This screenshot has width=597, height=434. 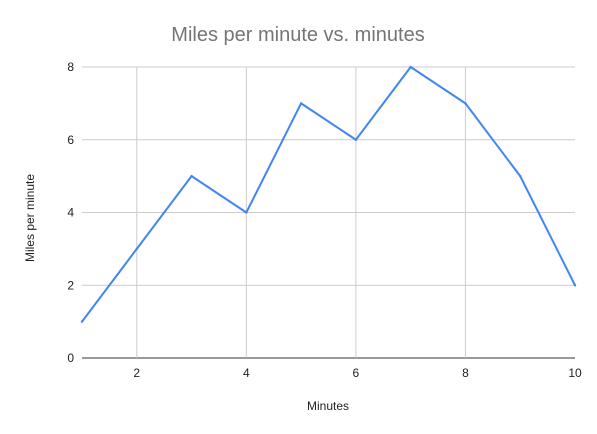 What do you see at coordinates (70, 285) in the screenshot?
I see `y-tick-label-2: 2` at bounding box center [70, 285].